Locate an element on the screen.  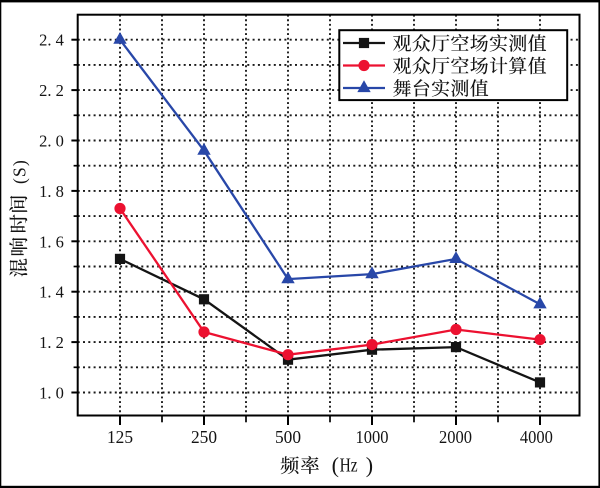
svg-text: 500 is located at coordinates (288, 437).